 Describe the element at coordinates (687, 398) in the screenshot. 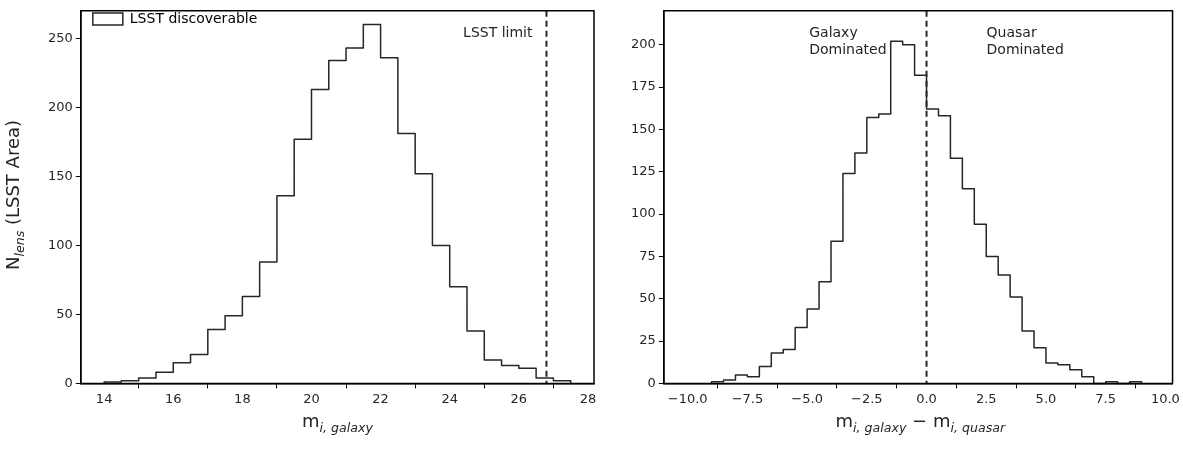

I see `x-tick-label: −10.0` at that location.